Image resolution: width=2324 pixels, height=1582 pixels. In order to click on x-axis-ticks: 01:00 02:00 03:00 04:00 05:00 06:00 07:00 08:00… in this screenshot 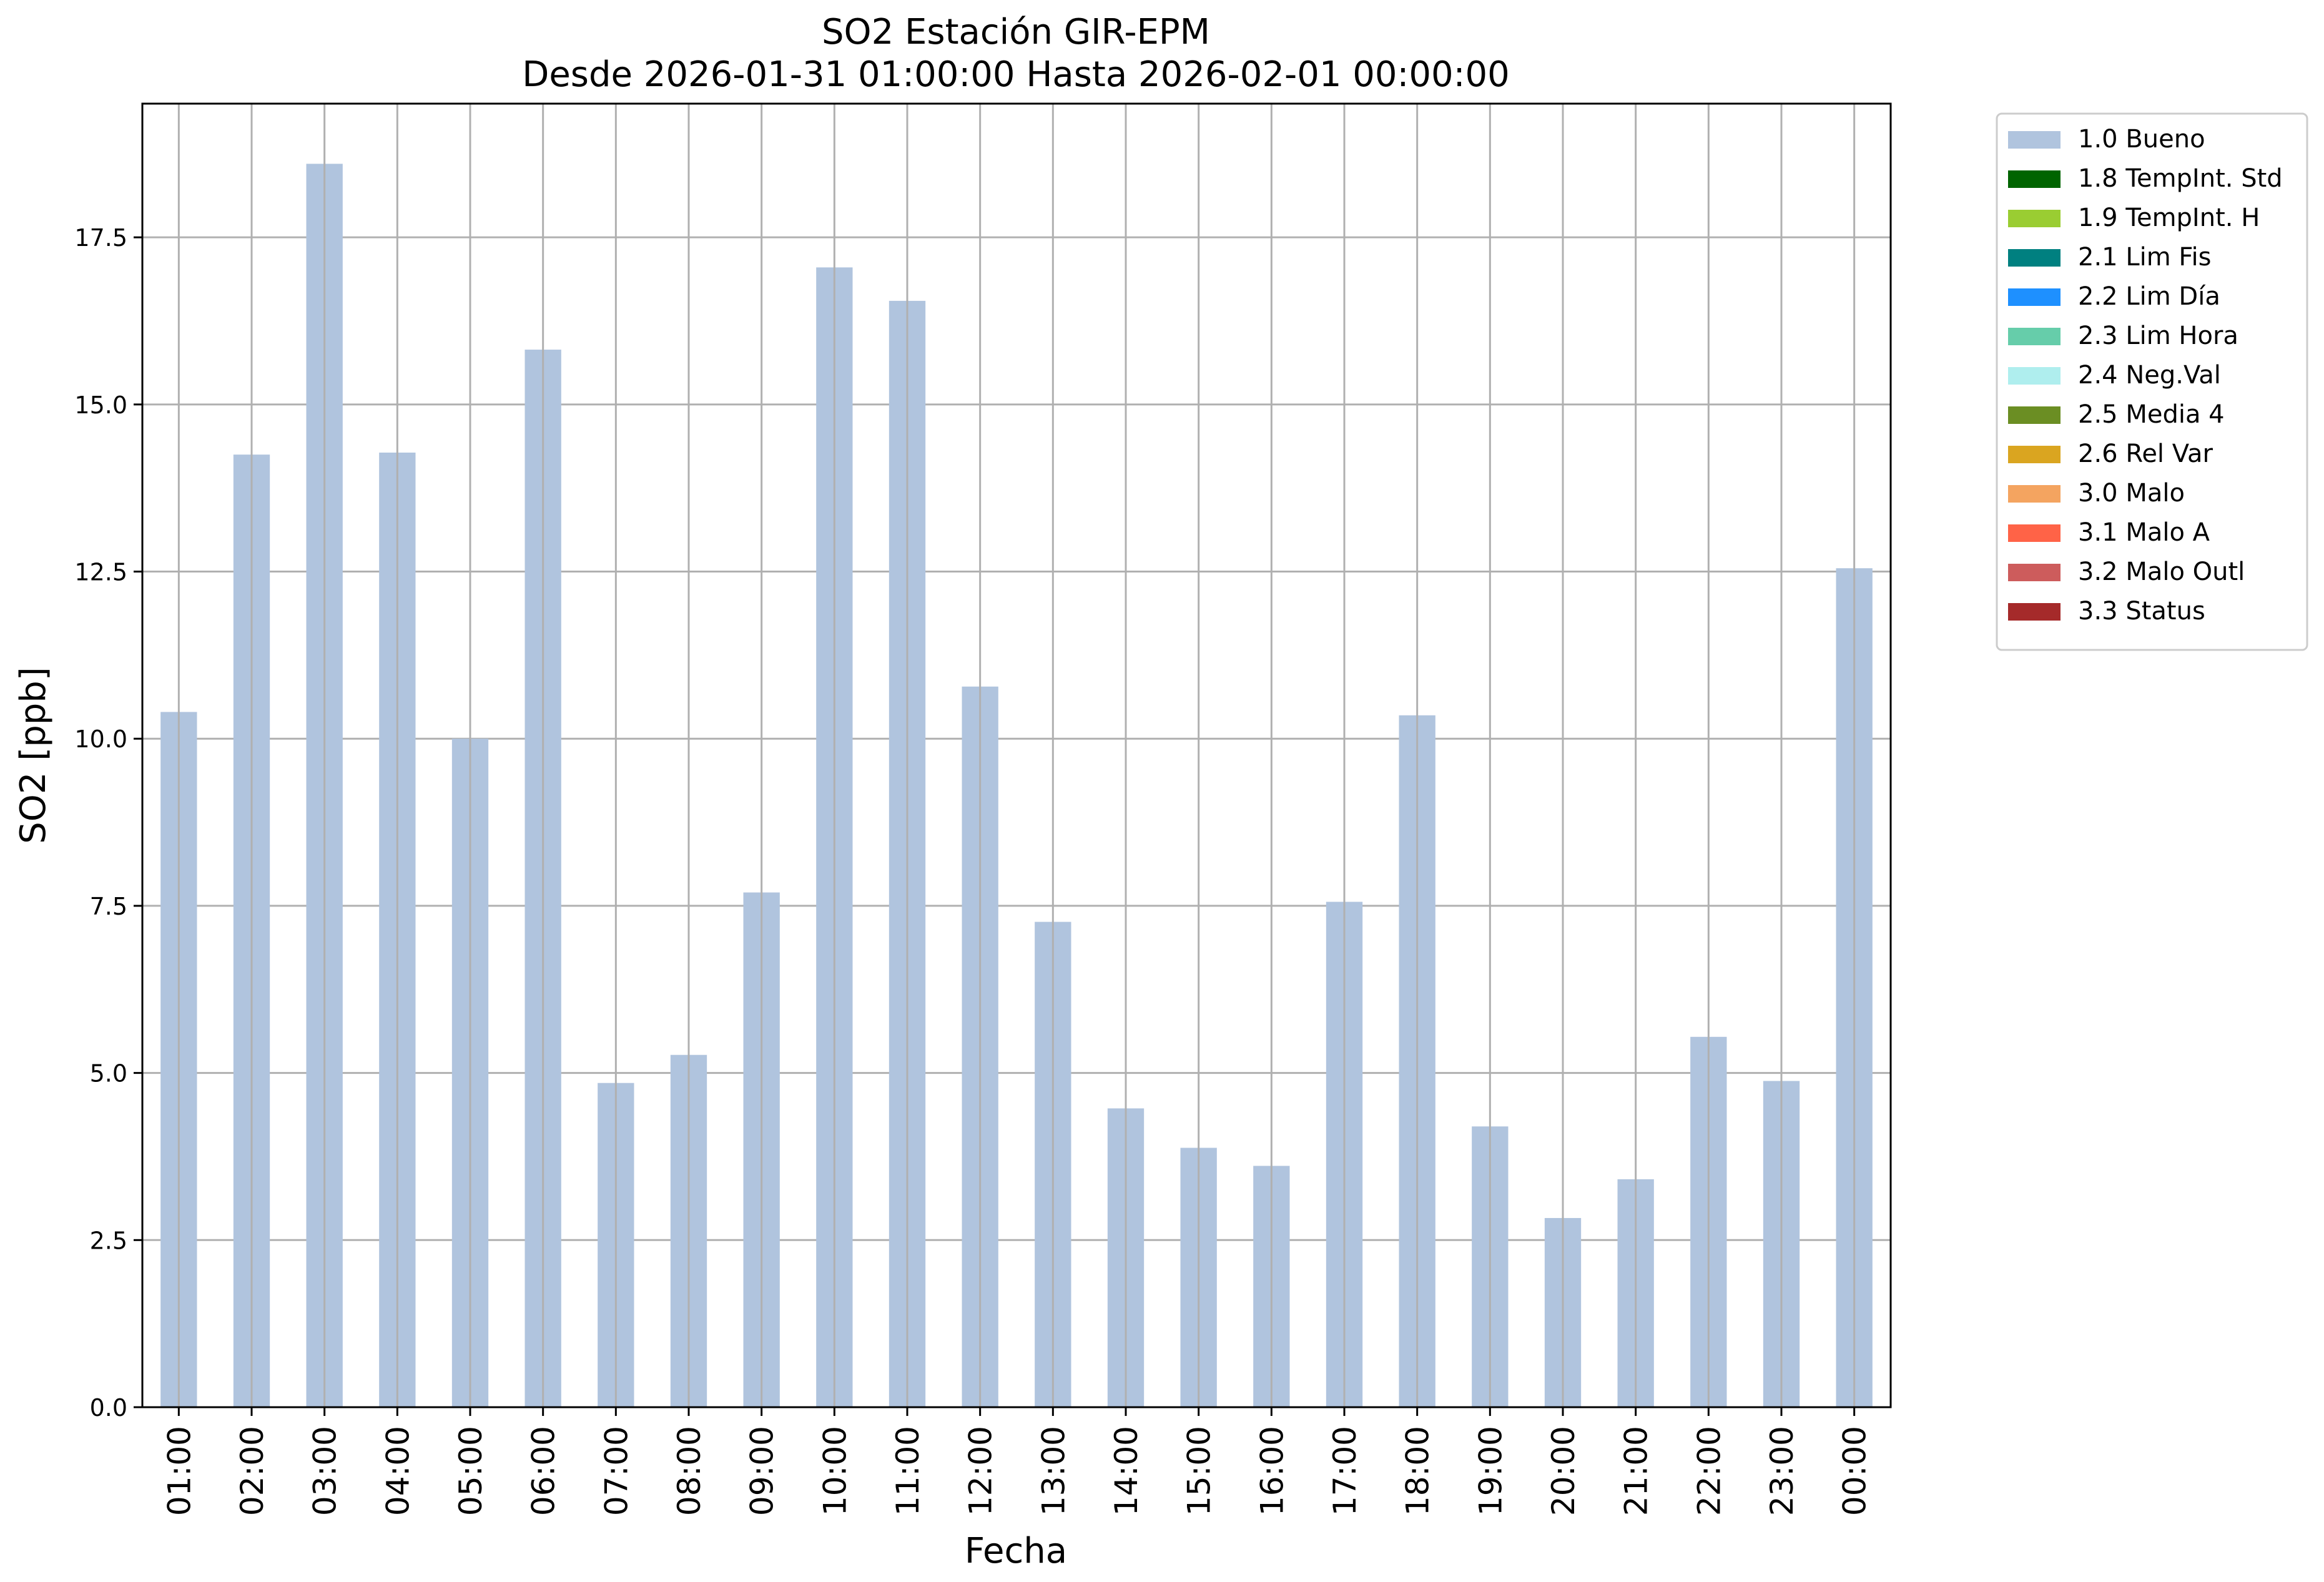, I will do `click(1017, 1461)`.